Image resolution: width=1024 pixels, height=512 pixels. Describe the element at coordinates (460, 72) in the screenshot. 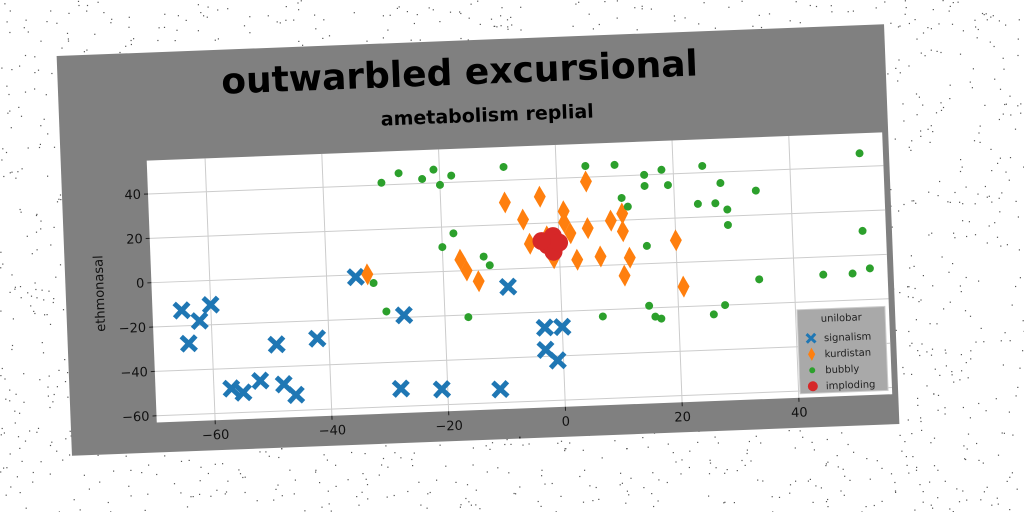

I see `chart-title: outwarbled excursional` at that location.